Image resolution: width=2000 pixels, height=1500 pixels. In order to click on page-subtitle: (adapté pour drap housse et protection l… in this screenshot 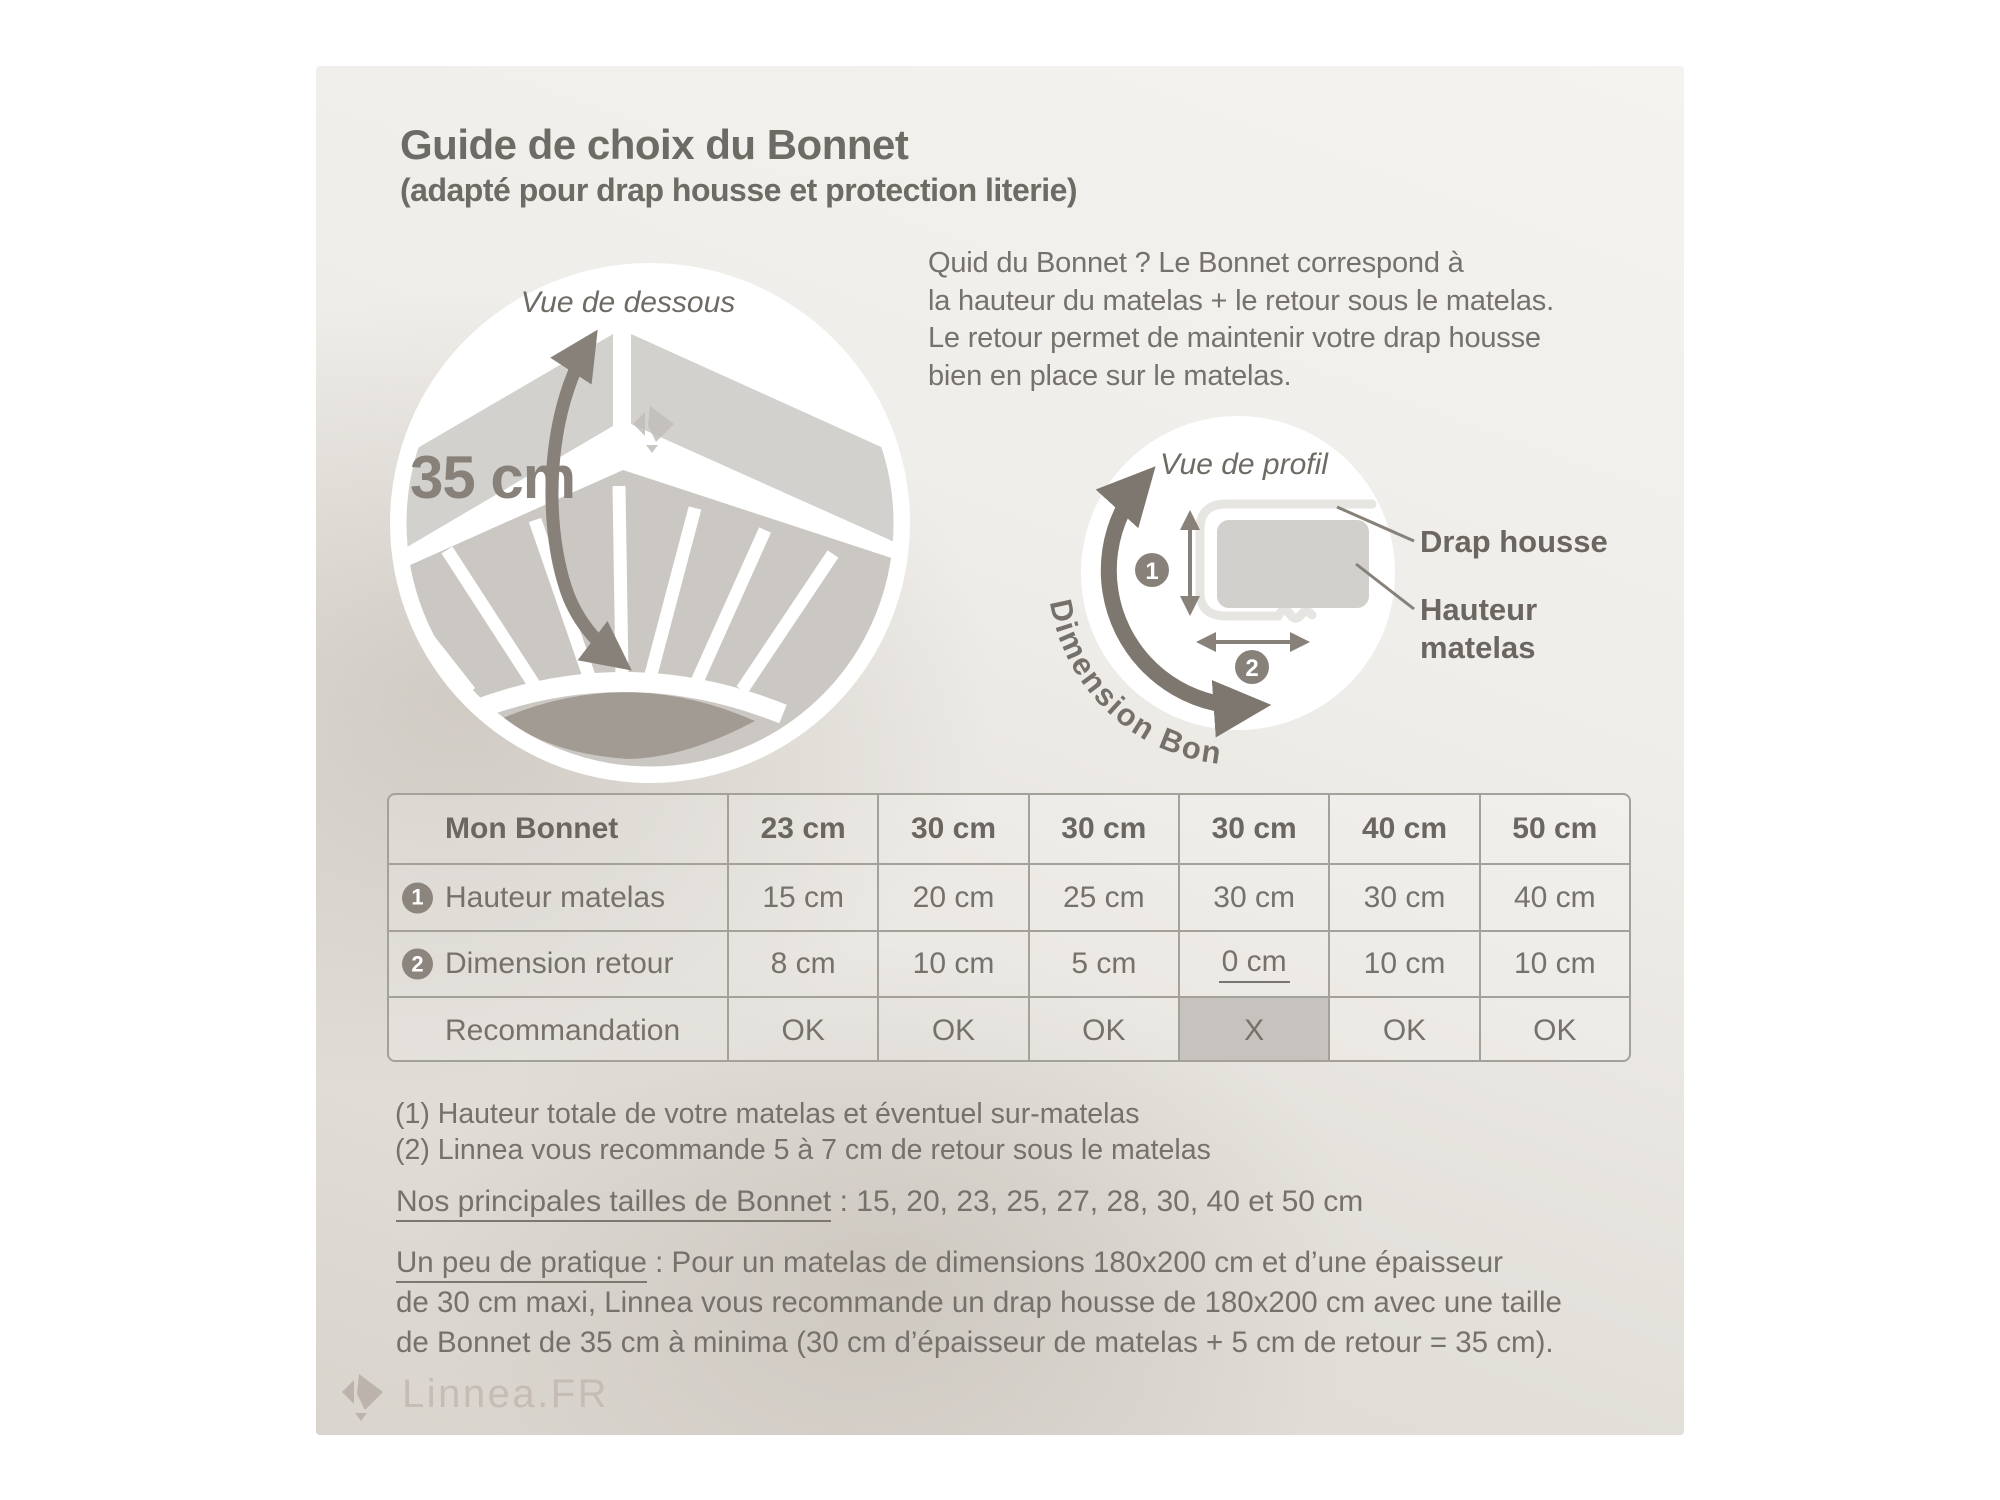, I will do `click(739, 190)`.